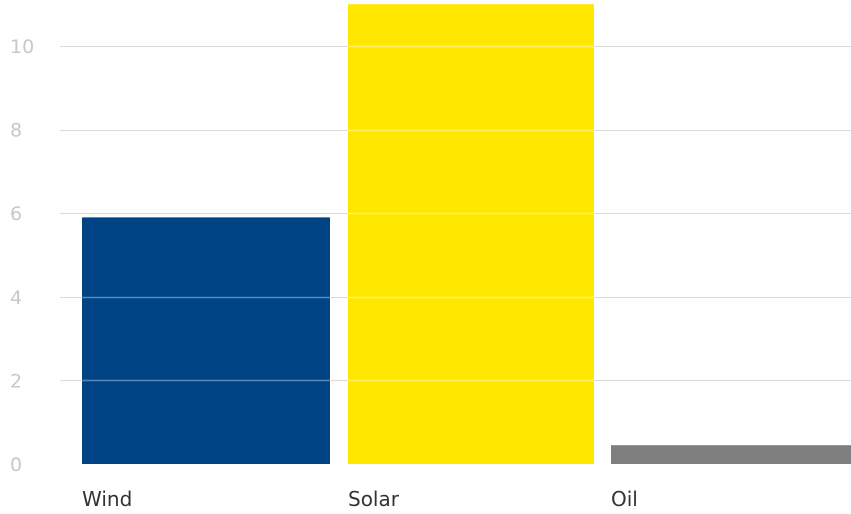 The width and height of the screenshot is (851, 514). I want to click on x-tick-label-wind: Wind, so click(107, 499).